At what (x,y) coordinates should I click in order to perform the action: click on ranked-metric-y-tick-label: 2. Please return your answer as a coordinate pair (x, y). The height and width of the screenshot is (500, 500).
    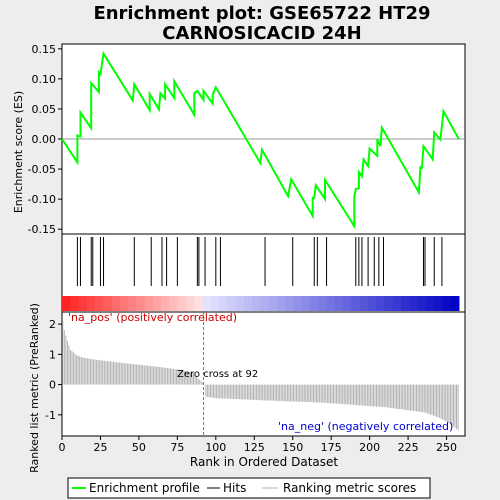
    Looking at the image, I should click on (52, 324).